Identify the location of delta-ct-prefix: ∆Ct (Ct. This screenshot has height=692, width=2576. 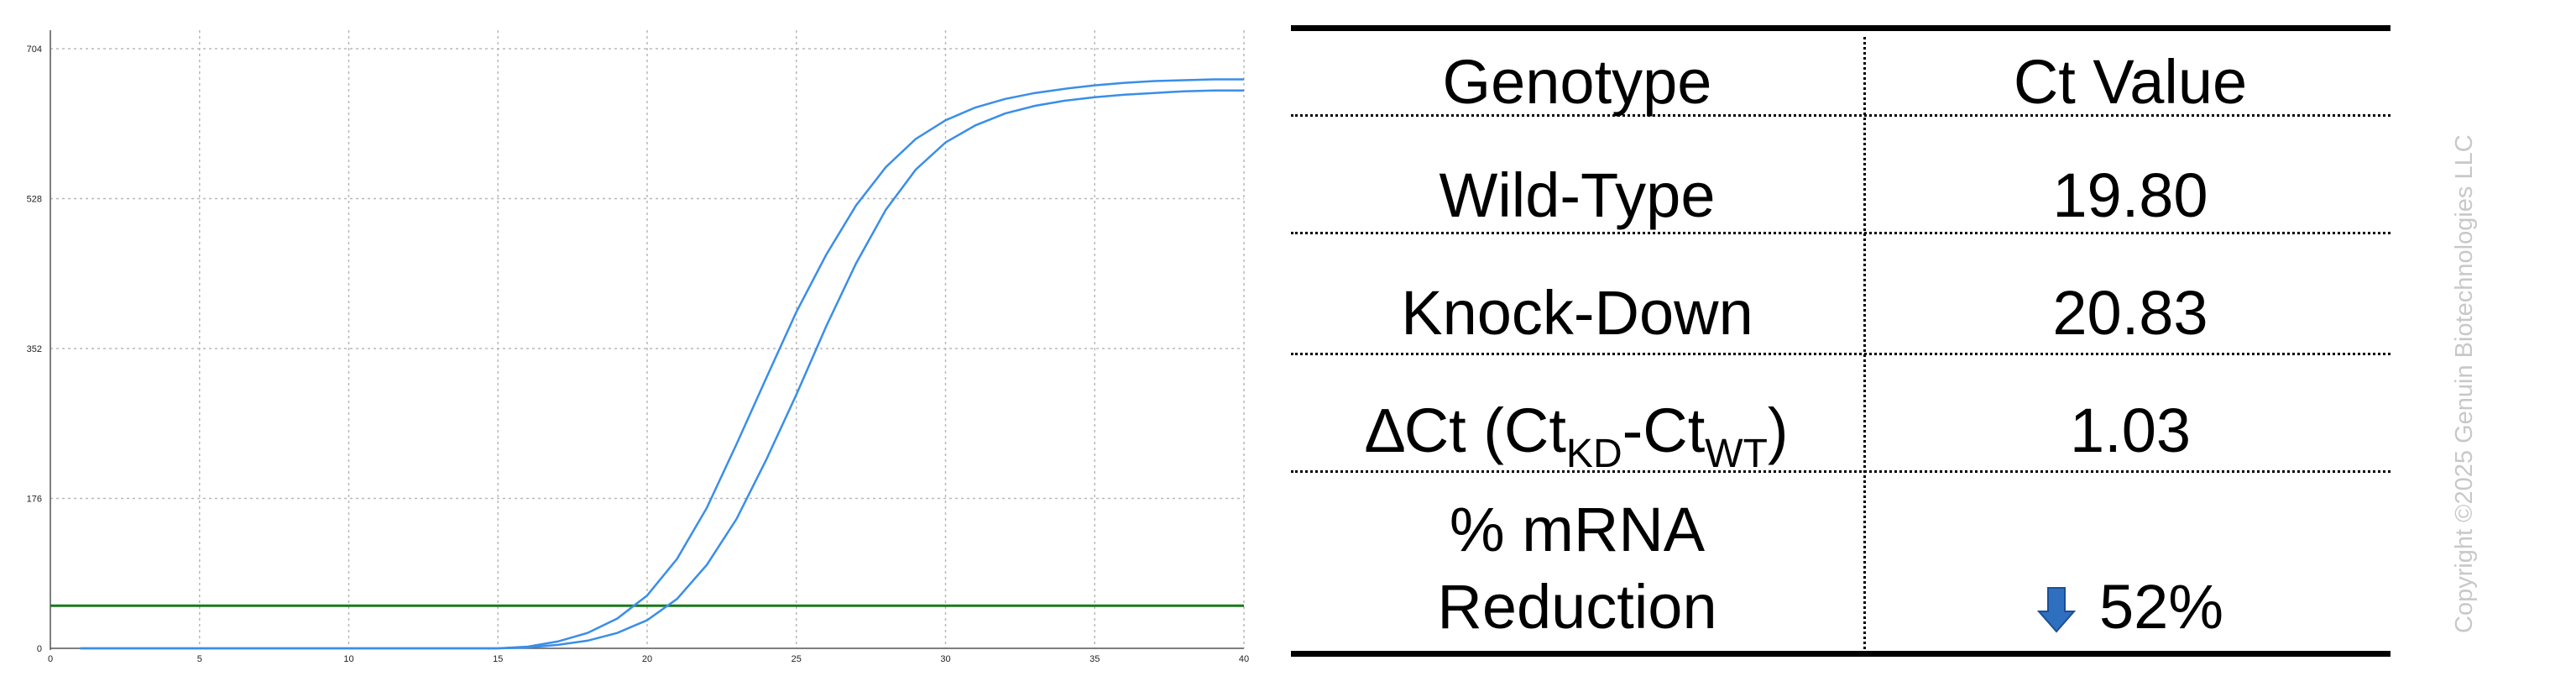
(1466, 430).